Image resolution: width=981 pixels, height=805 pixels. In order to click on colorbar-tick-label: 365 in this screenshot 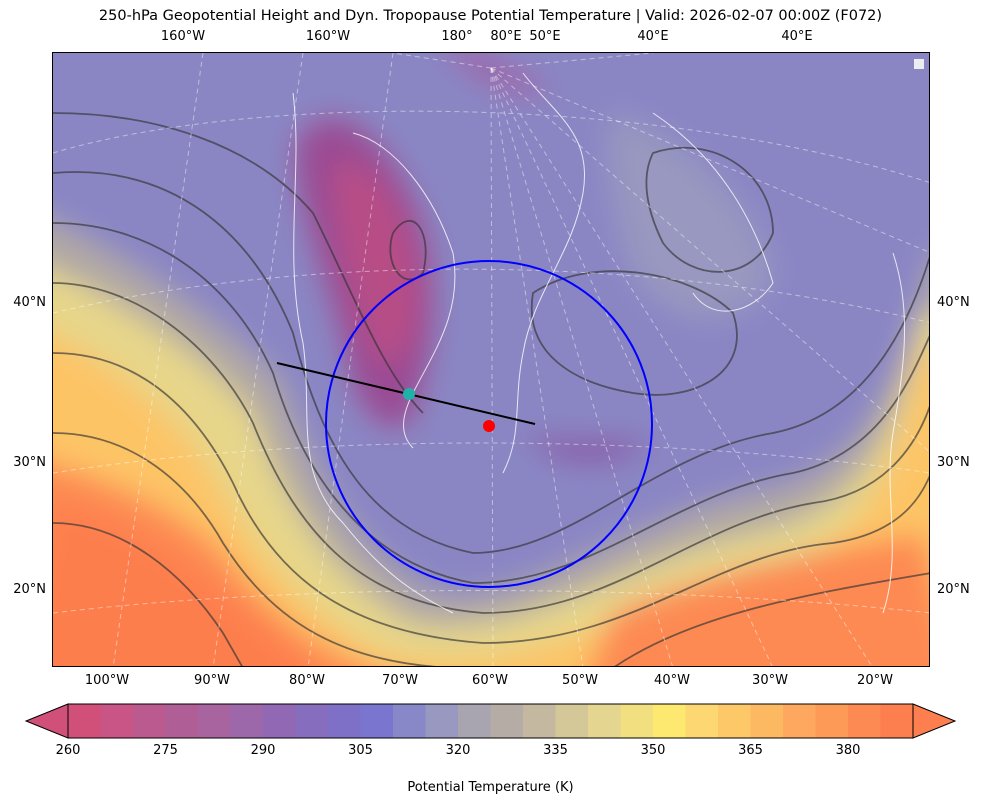, I will do `click(750, 750)`.